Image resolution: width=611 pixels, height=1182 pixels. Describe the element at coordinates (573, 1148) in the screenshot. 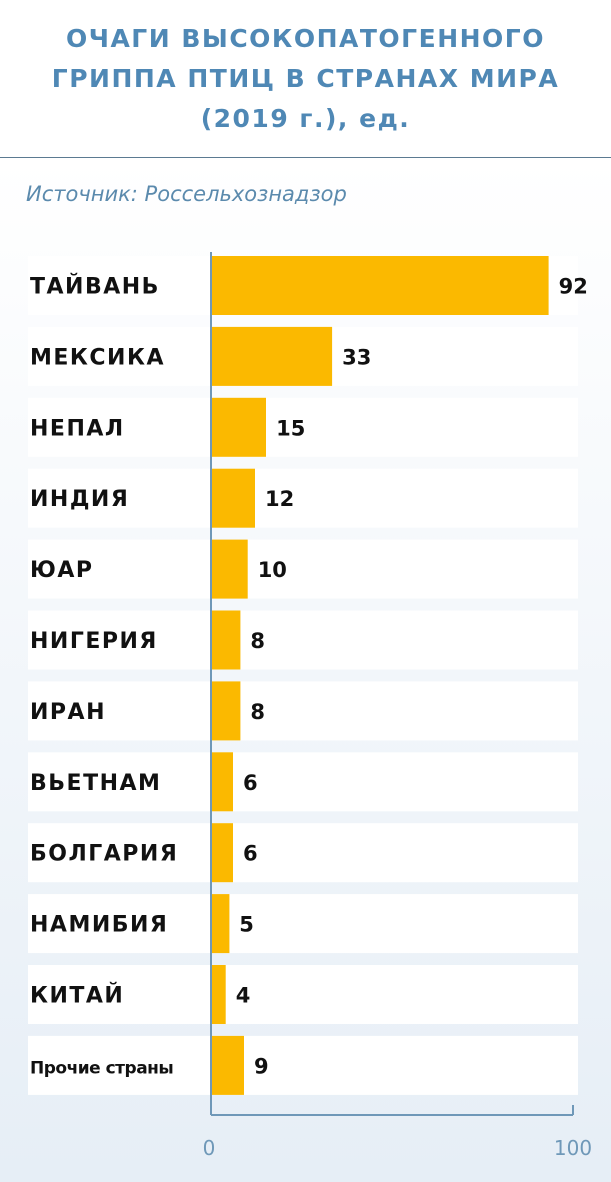

I see `x-tick-label: 100` at that location.